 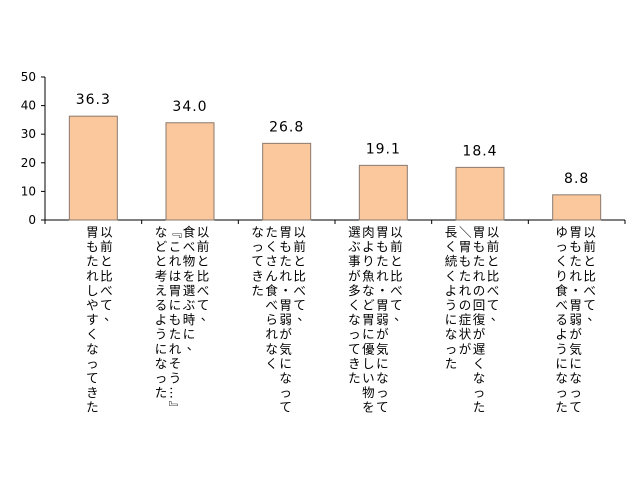 What do you see at coordinates (479, 305) in the screenshot?
I see `category-char: 回` at bounding box center [479, 305].